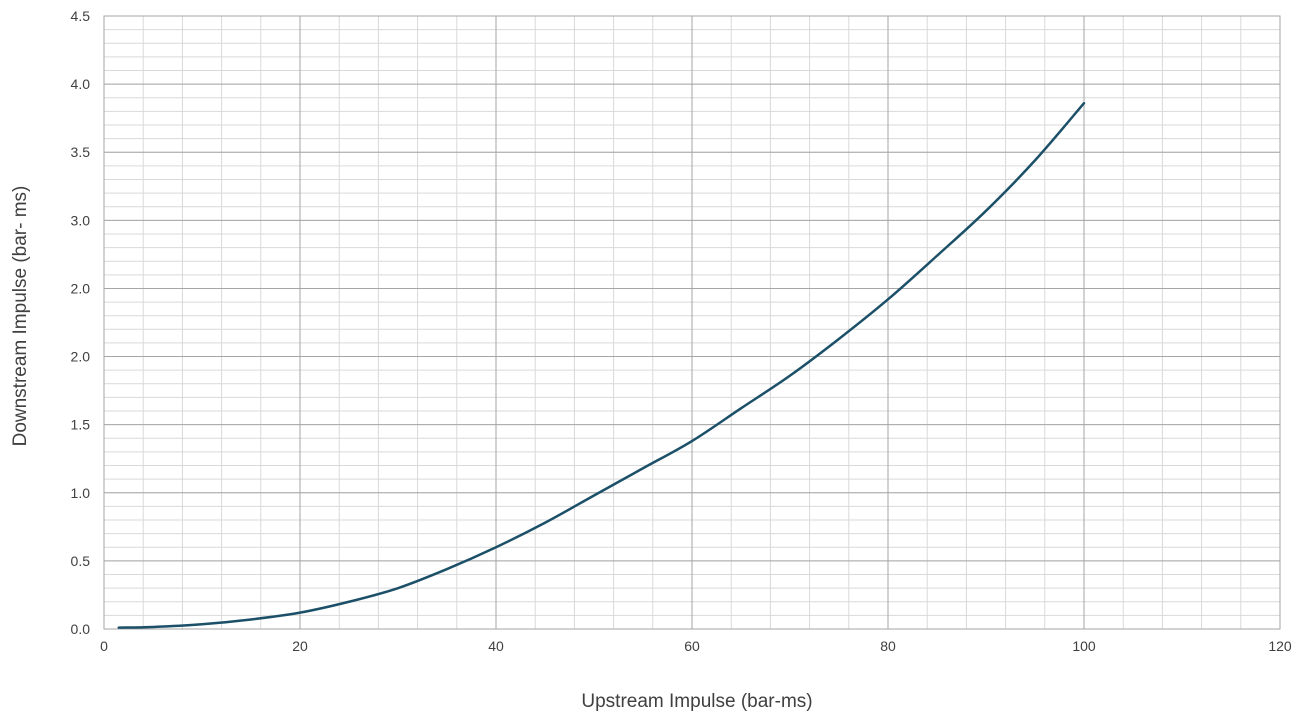 This screenshot has width=1304, height=715. I want to click on y-tick-label: 4.0, so click(81, 84).